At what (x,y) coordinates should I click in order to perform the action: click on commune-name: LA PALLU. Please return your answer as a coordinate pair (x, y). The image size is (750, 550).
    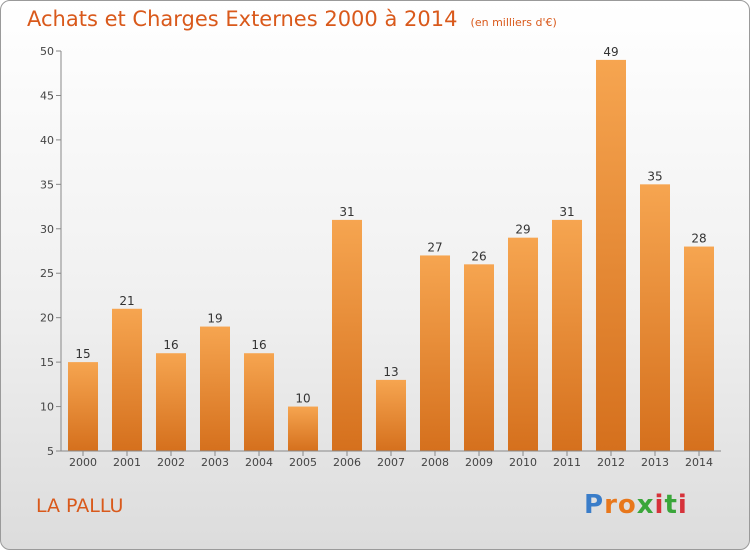
    Looking at the image, I should click on (80, 506).